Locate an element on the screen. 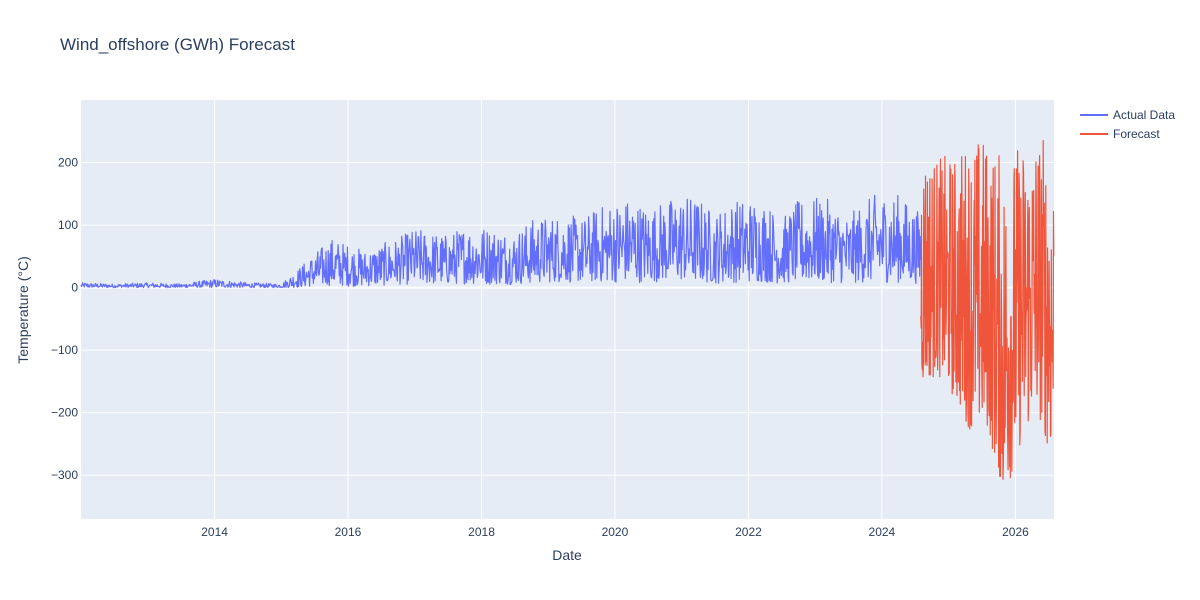 The height and width of the screenshot is (600, 1200). series-line-actual-data is located at coordinates (501, 241).